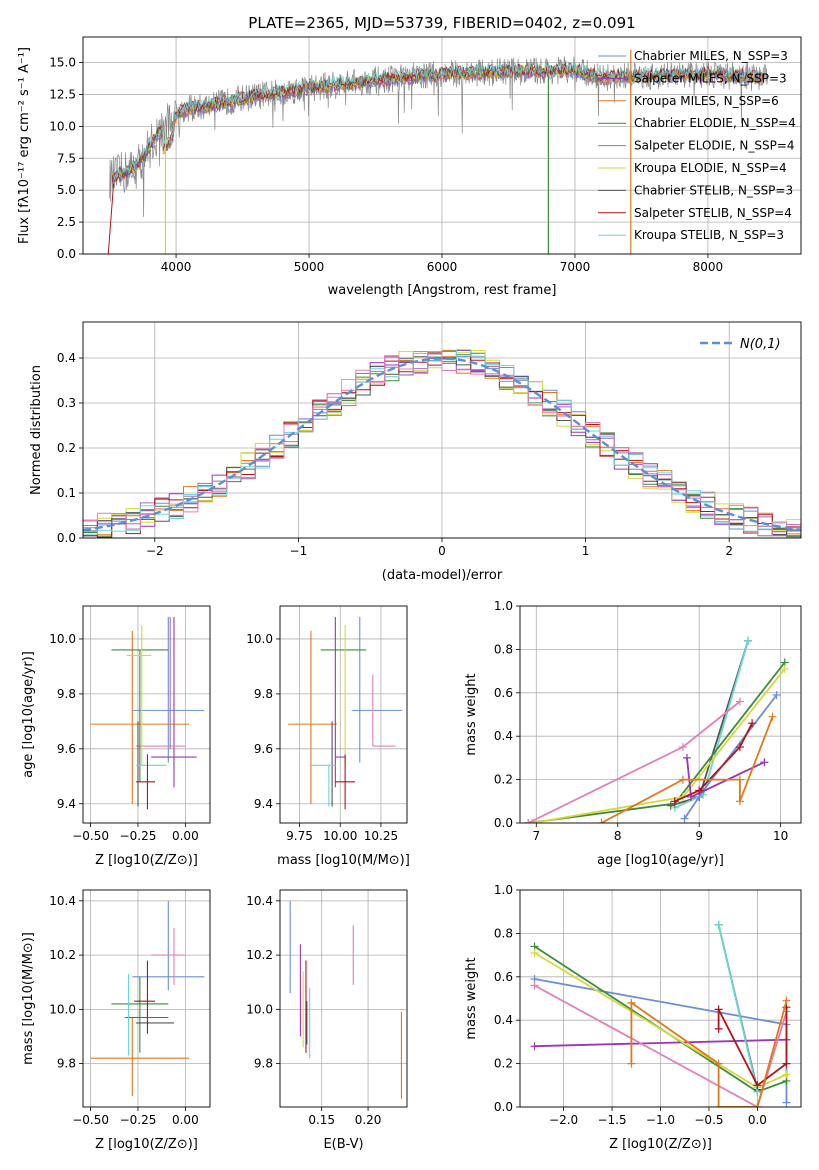  Describe the element at coordinates (660, 860) in the screenshot. I see `x-axis-label: age [log10(age/yr)]` at that location.